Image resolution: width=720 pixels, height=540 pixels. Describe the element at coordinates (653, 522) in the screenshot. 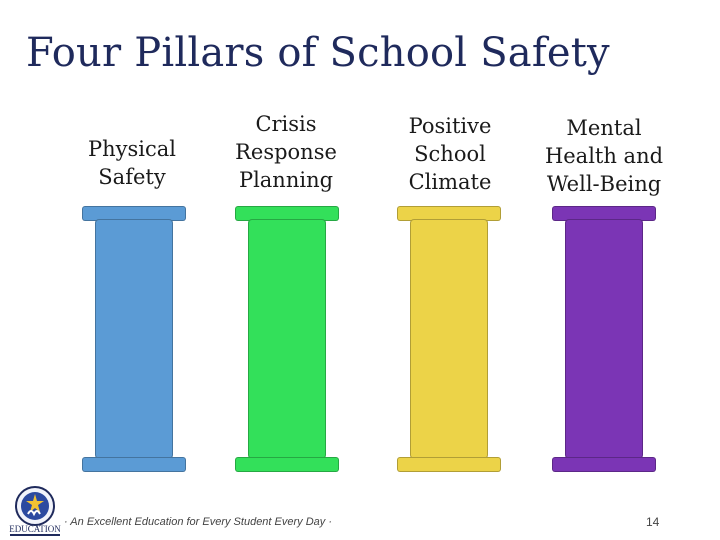

I see `page-number: 14` at that location.